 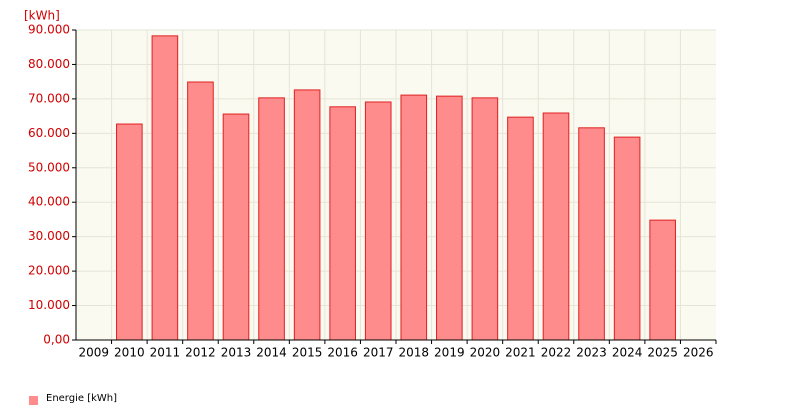 I want to click on y-tick-label: 0,00, so click(x=56, y=340).